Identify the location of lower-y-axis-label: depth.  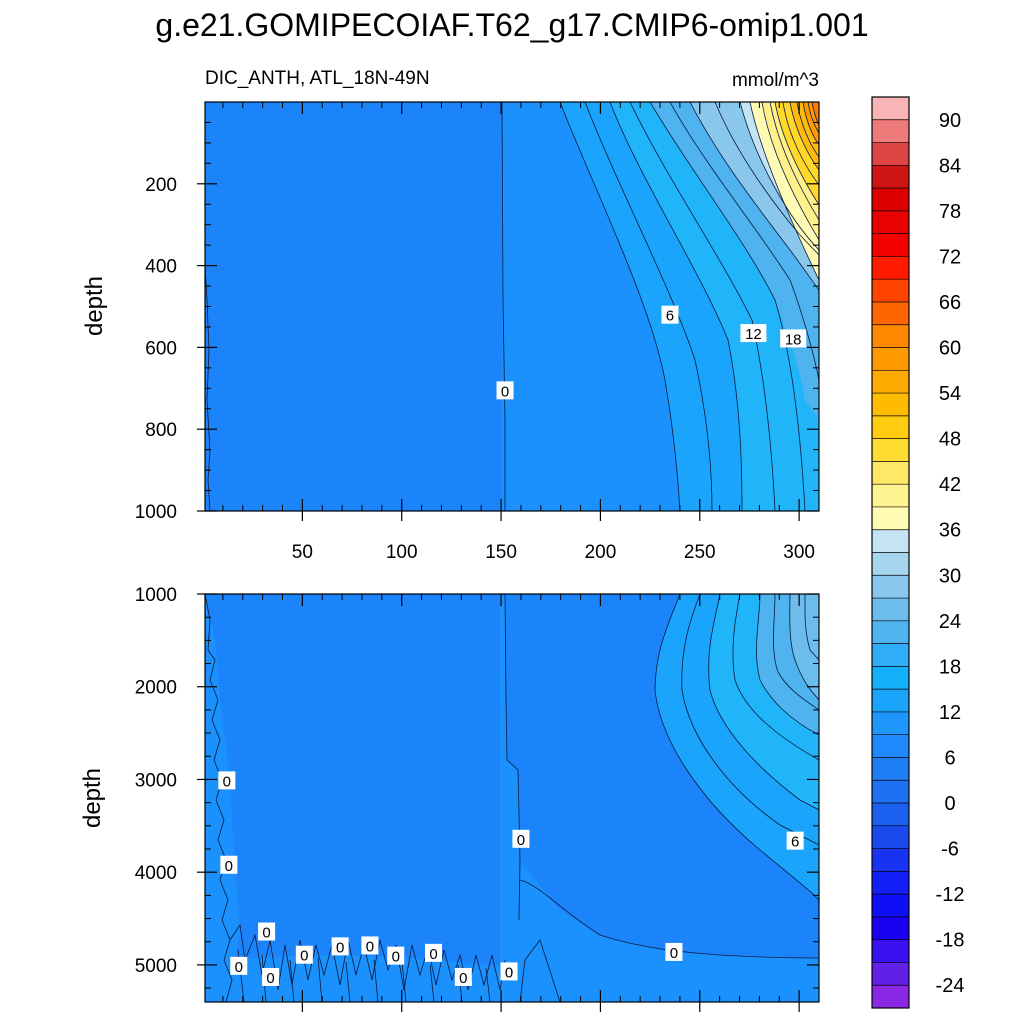
(92, 798).